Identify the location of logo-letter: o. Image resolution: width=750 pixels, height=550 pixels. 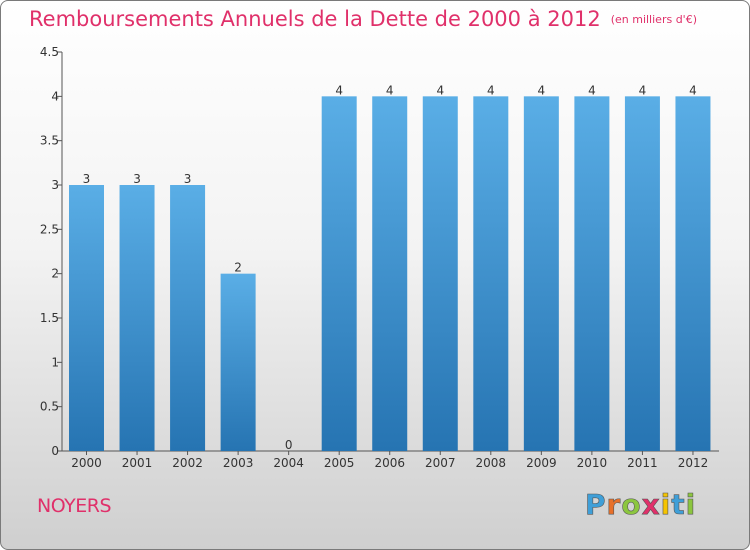
(631, 505).